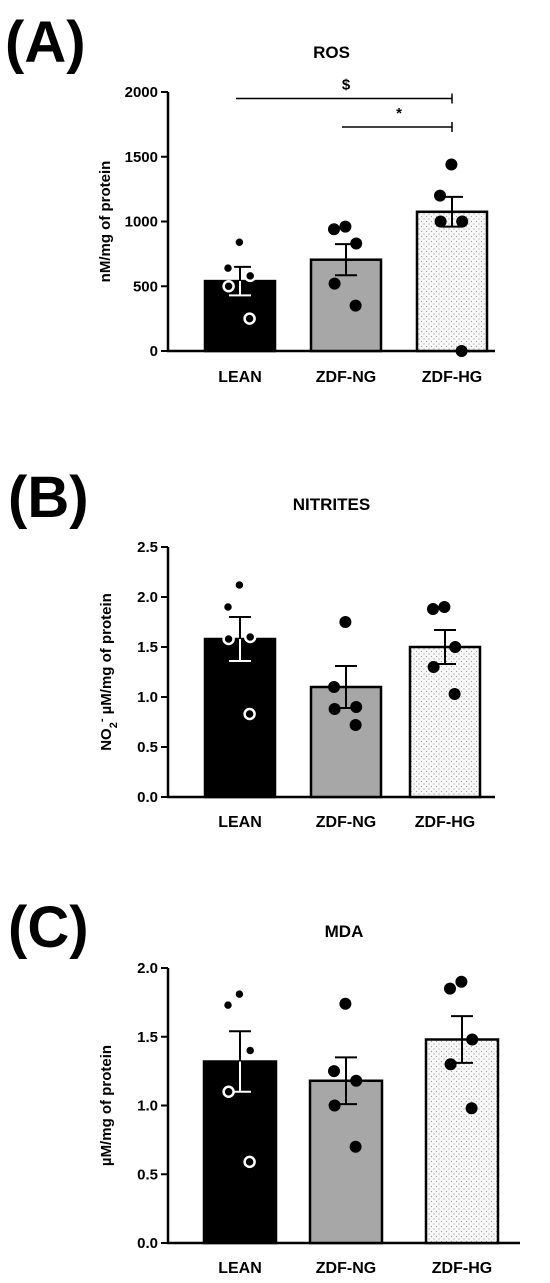  Describe the element at coordinates (145, 286) in the screenshot. I see `y-tick-label: 500` at that location.